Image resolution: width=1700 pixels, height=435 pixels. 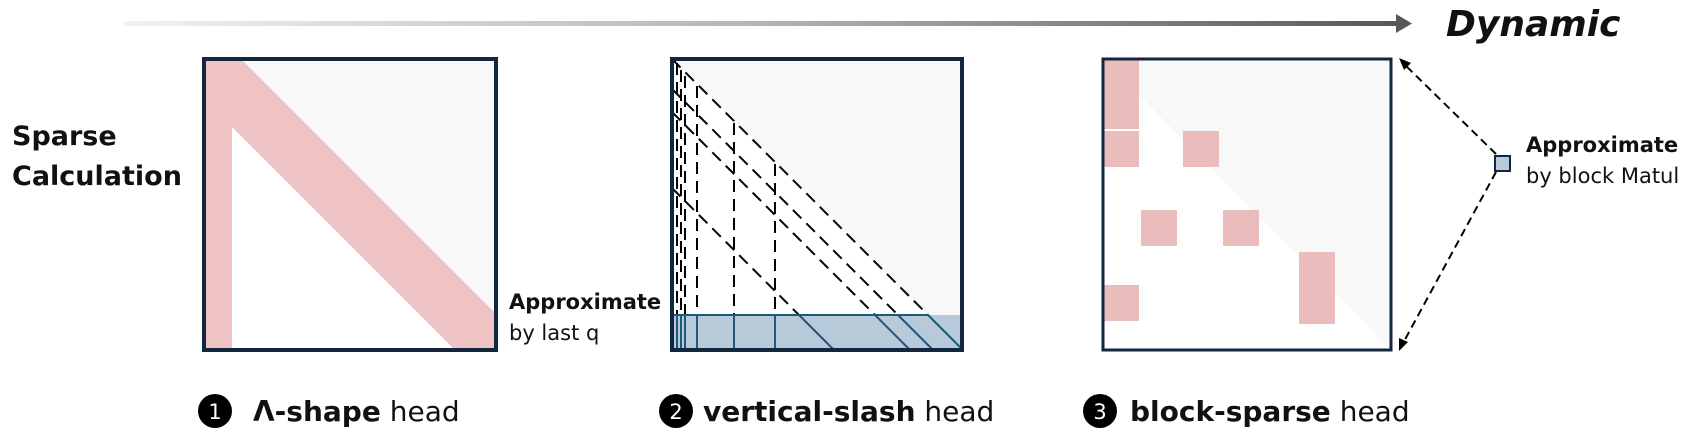 I want to click on caption-2-bold: vertical-slash, so click(x=809, y=411).